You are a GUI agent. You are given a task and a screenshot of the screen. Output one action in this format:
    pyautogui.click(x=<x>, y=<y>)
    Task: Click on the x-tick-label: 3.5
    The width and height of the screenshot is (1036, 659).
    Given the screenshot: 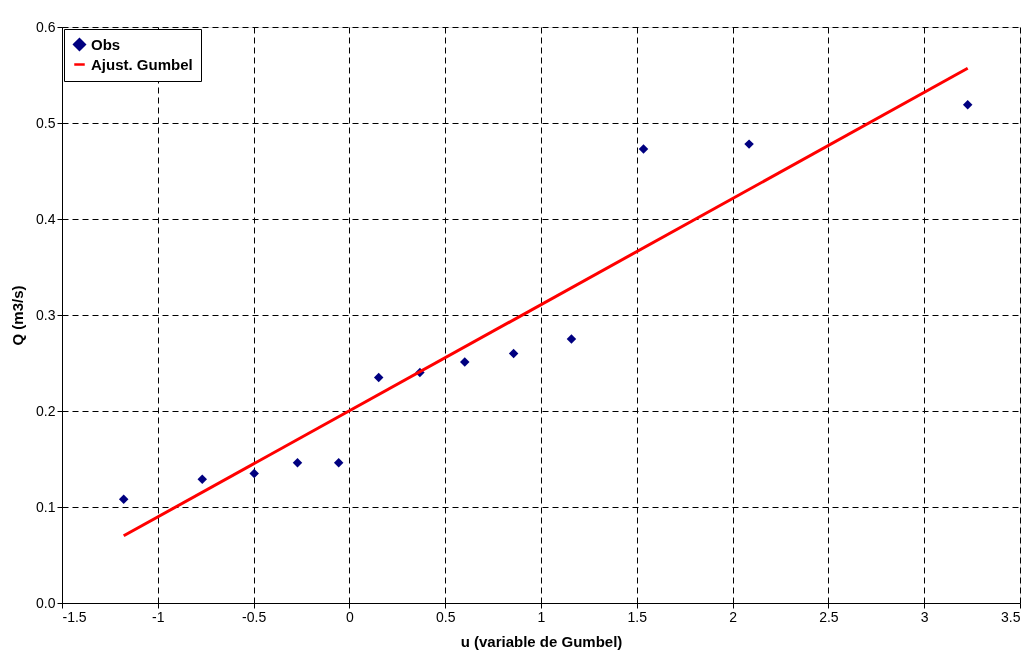 What is the action you would take?
    pyautogui.click(x=1011, y=616)
    